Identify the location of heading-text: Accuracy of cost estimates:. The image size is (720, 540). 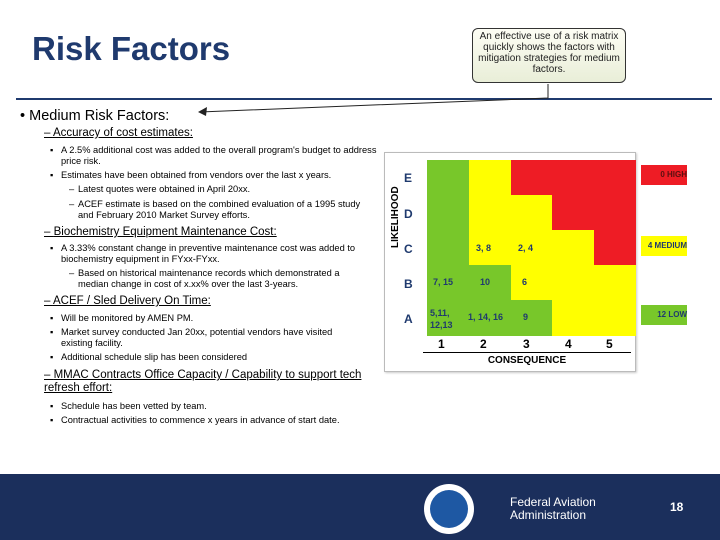
(122, 133).